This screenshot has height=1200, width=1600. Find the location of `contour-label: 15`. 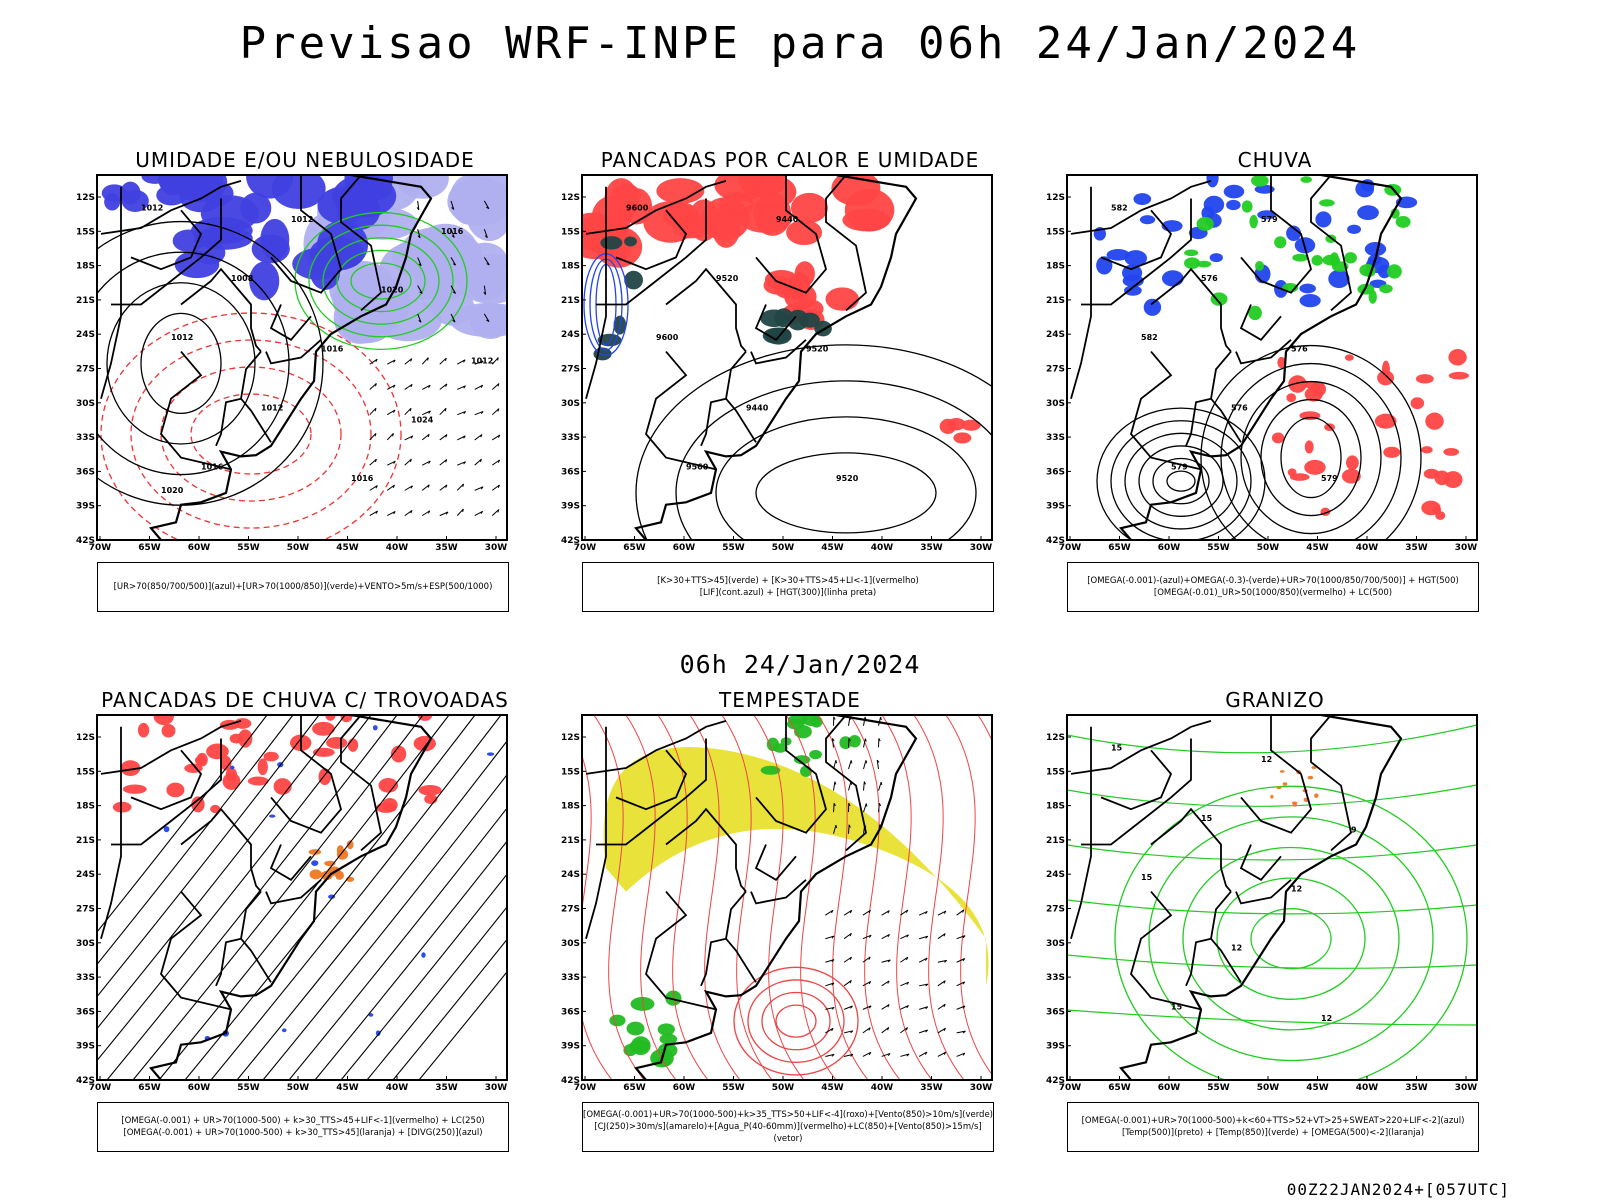

contour-label: 15 is located at coordinates (1207, 818).